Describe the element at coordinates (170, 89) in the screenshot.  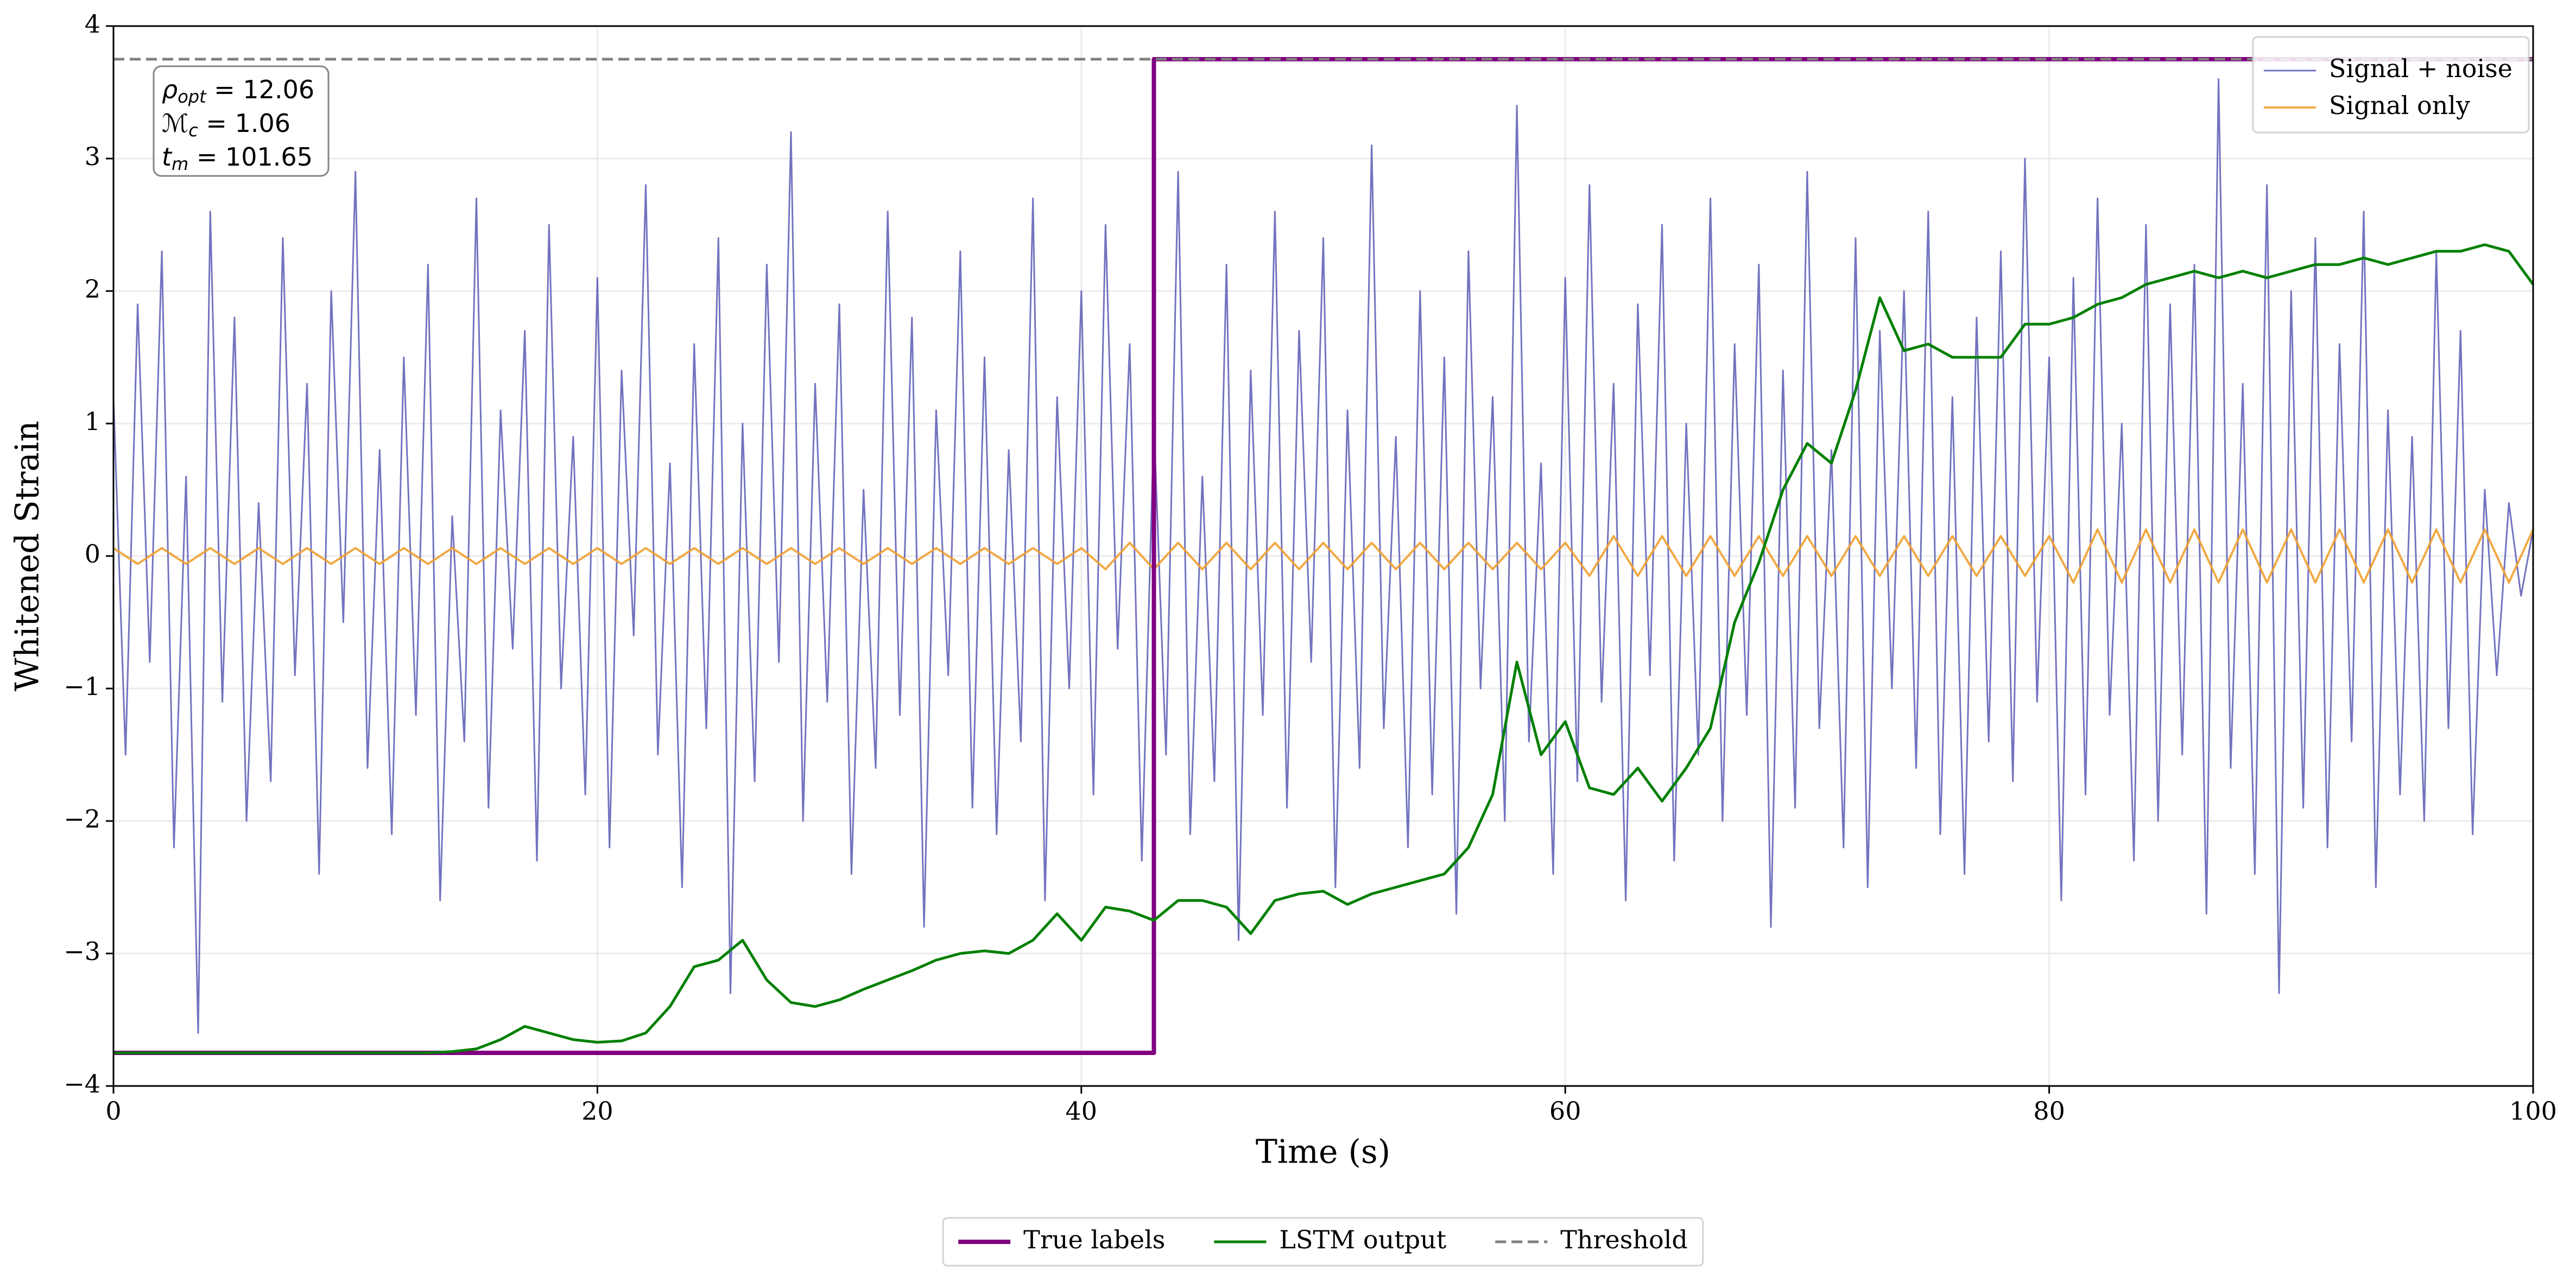
I see `annotation-symbol: ρ` at that location.